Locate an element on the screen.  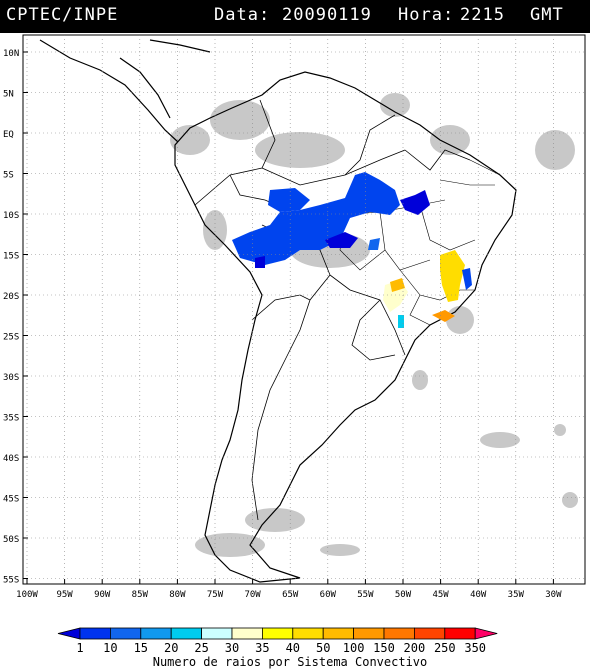
lon-label-90W: 90W is located at coordinates (102, 595).